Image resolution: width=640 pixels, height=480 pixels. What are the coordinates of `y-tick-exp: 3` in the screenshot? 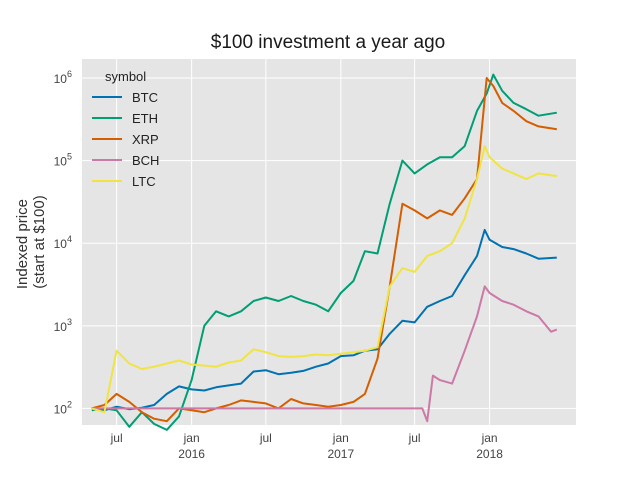 It's located at (69, 322).